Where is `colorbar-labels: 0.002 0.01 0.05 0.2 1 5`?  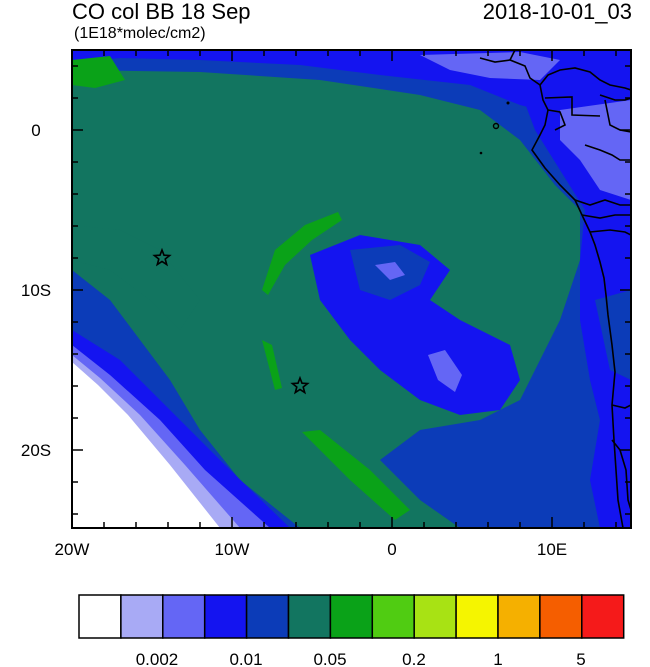 colorbar-labels: 0.002 0.01 0.05 0.2 1 5 is located at coordinates (361, 658).